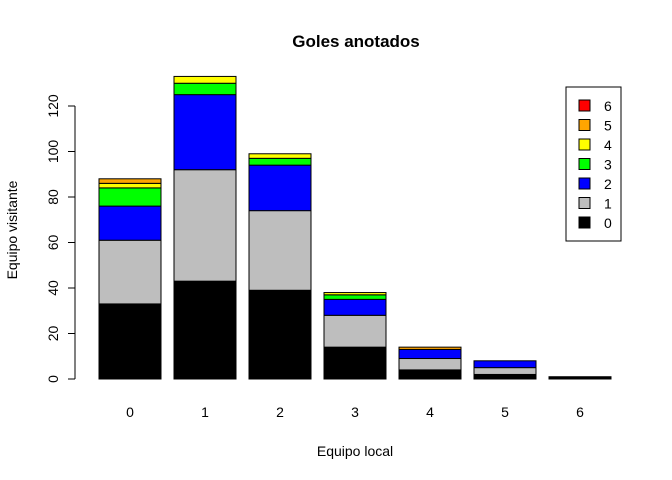  Describe the element at coordinates (53, 152) in the screenshot. I see `y-tick-label: 100` at that location.